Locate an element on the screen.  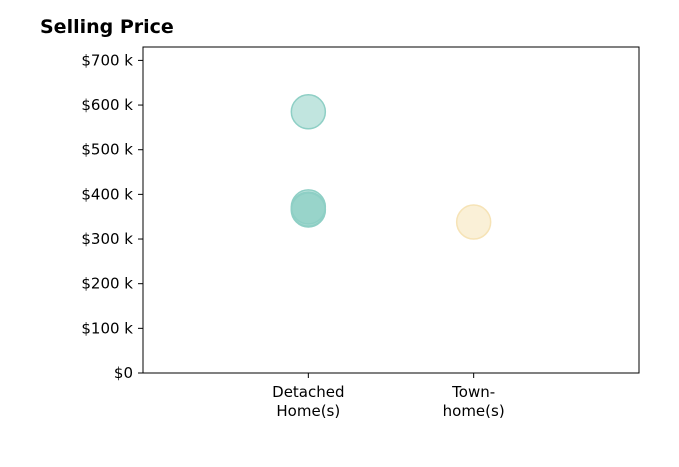
chart-title: Selling Price is located at coordinates (107, 27).